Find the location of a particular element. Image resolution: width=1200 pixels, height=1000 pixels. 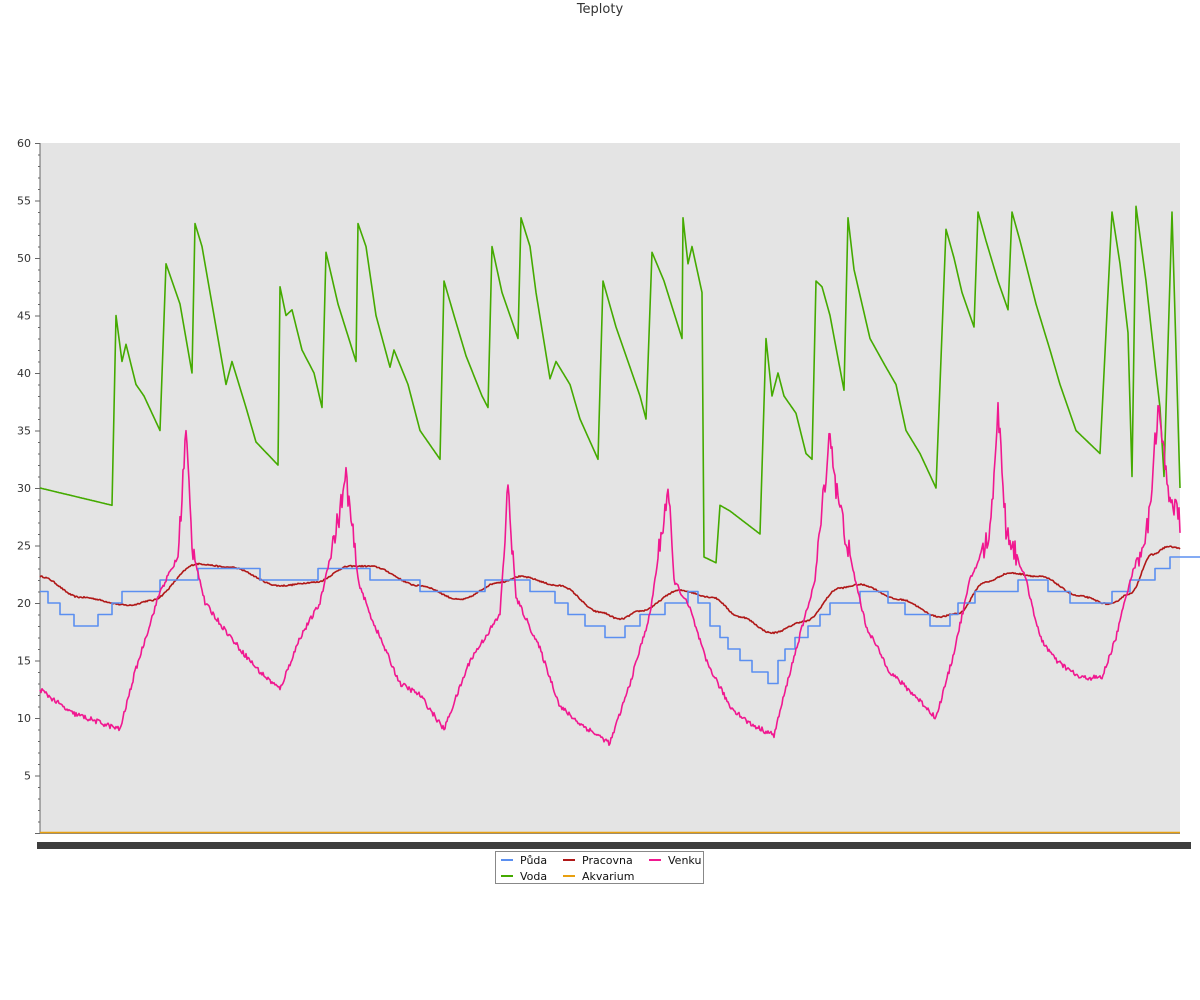

x-axis is located at coordinates (614, 841).